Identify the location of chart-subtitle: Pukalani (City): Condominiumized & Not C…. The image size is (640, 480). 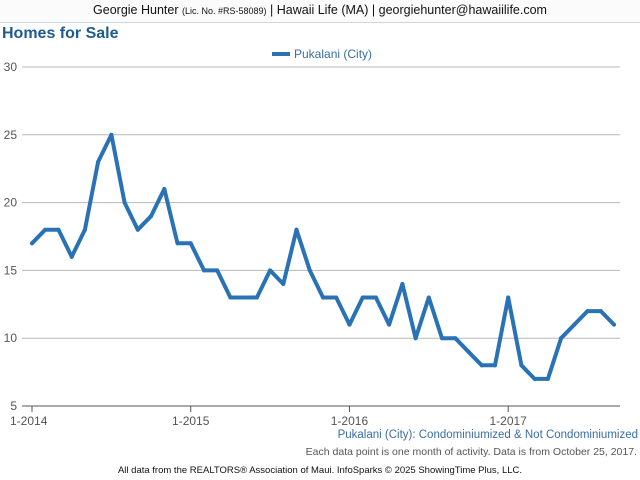
(487, 435).